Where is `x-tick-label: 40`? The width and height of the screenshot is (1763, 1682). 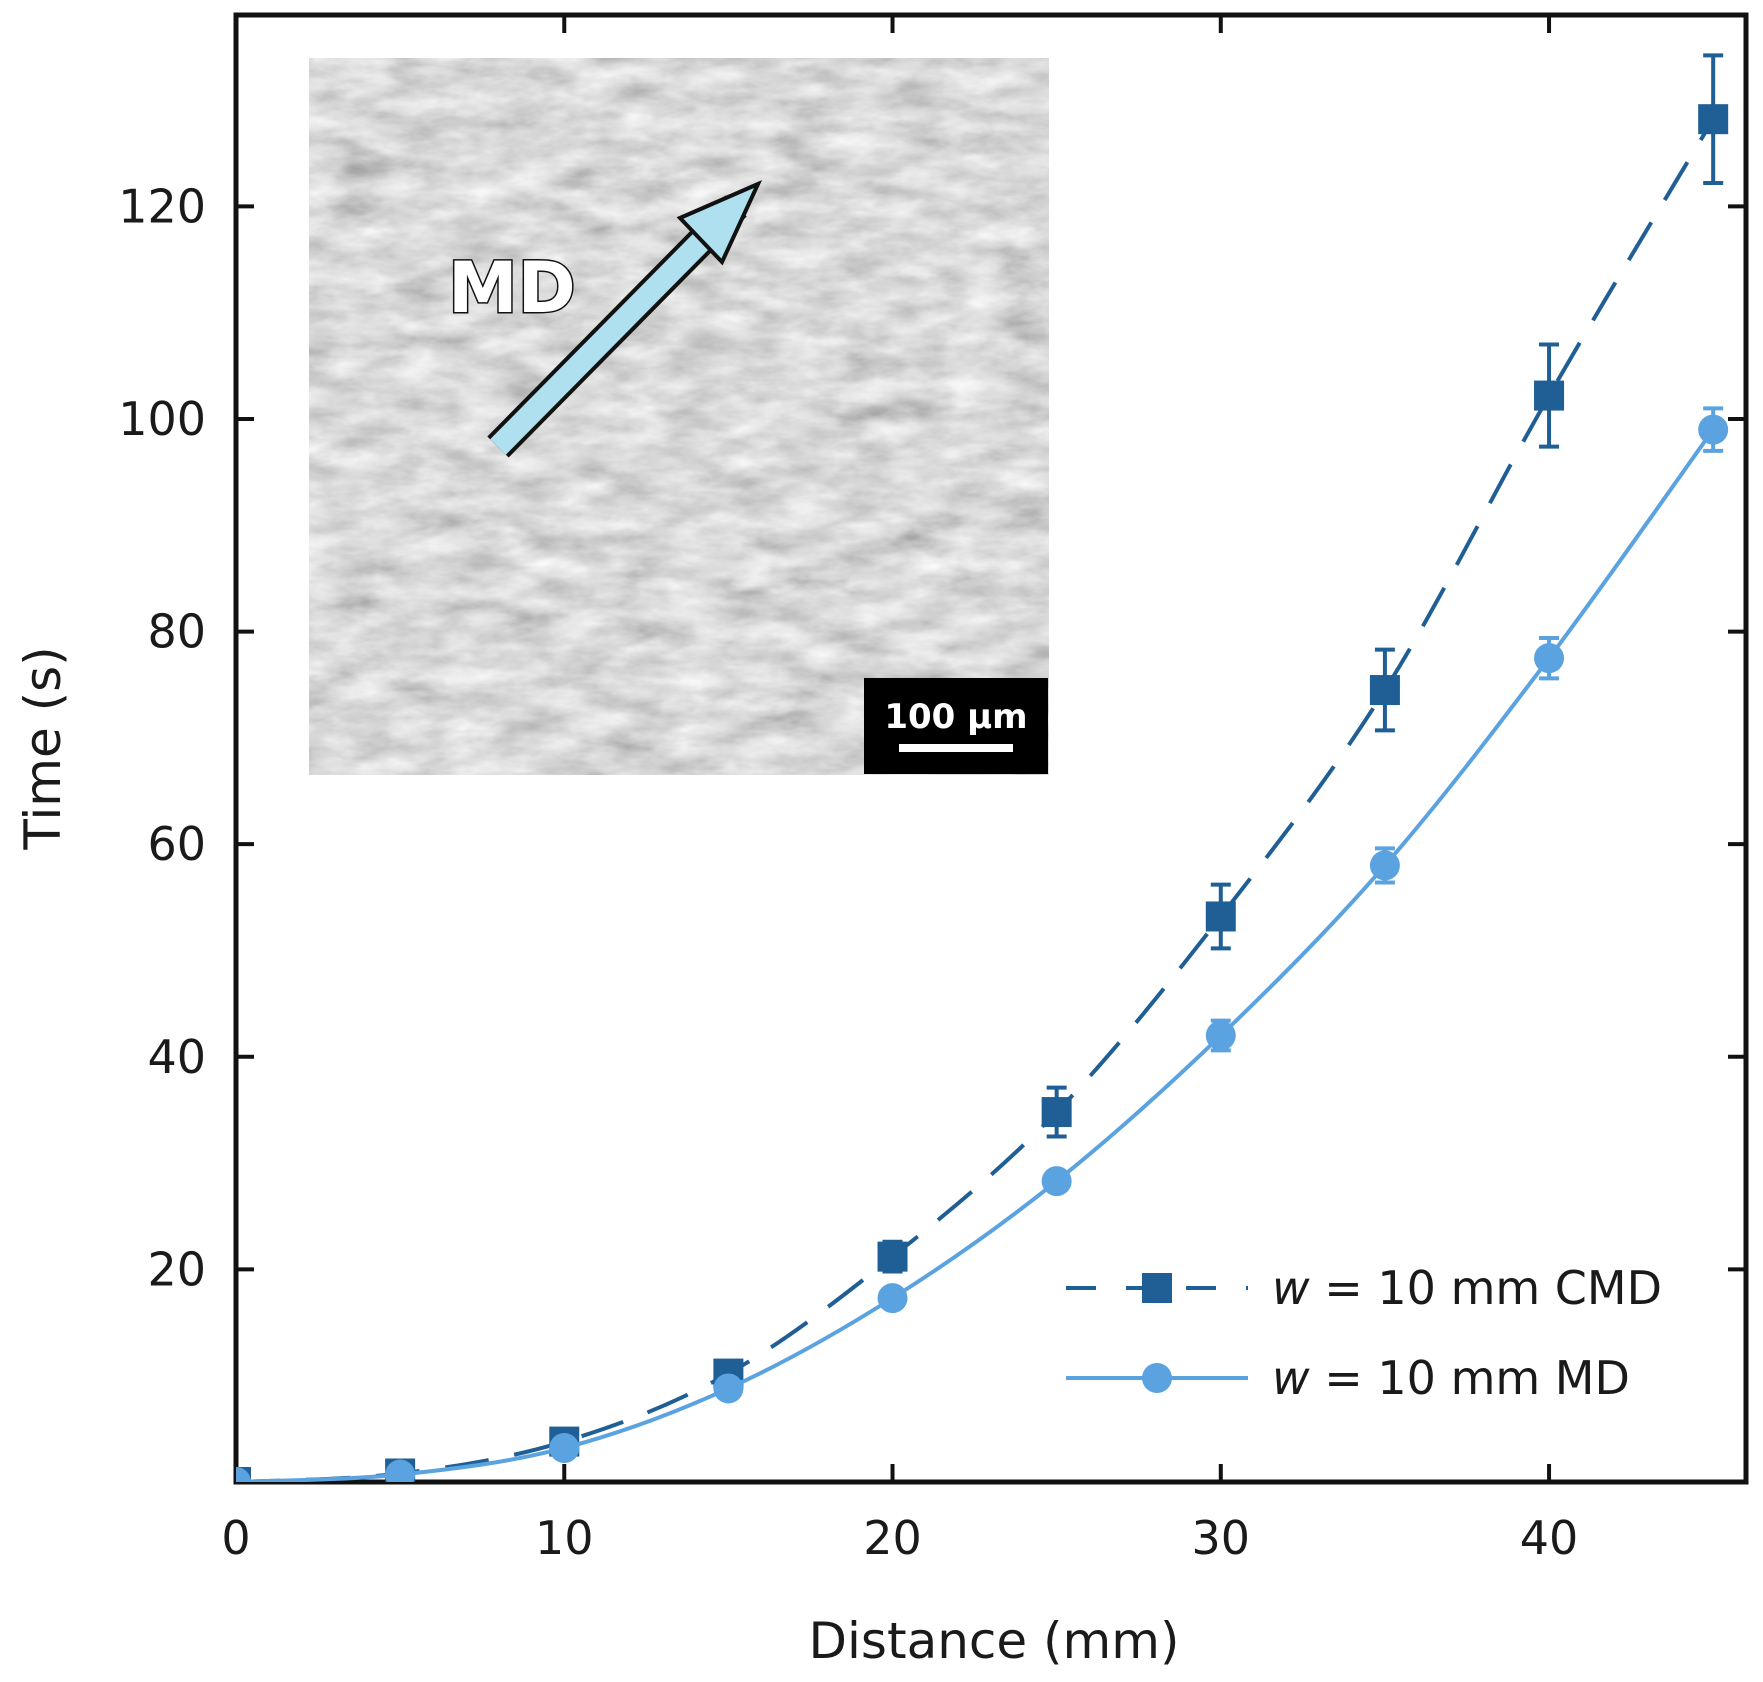
x-tick-label: 40 is located at coordinates (1549, 1538).